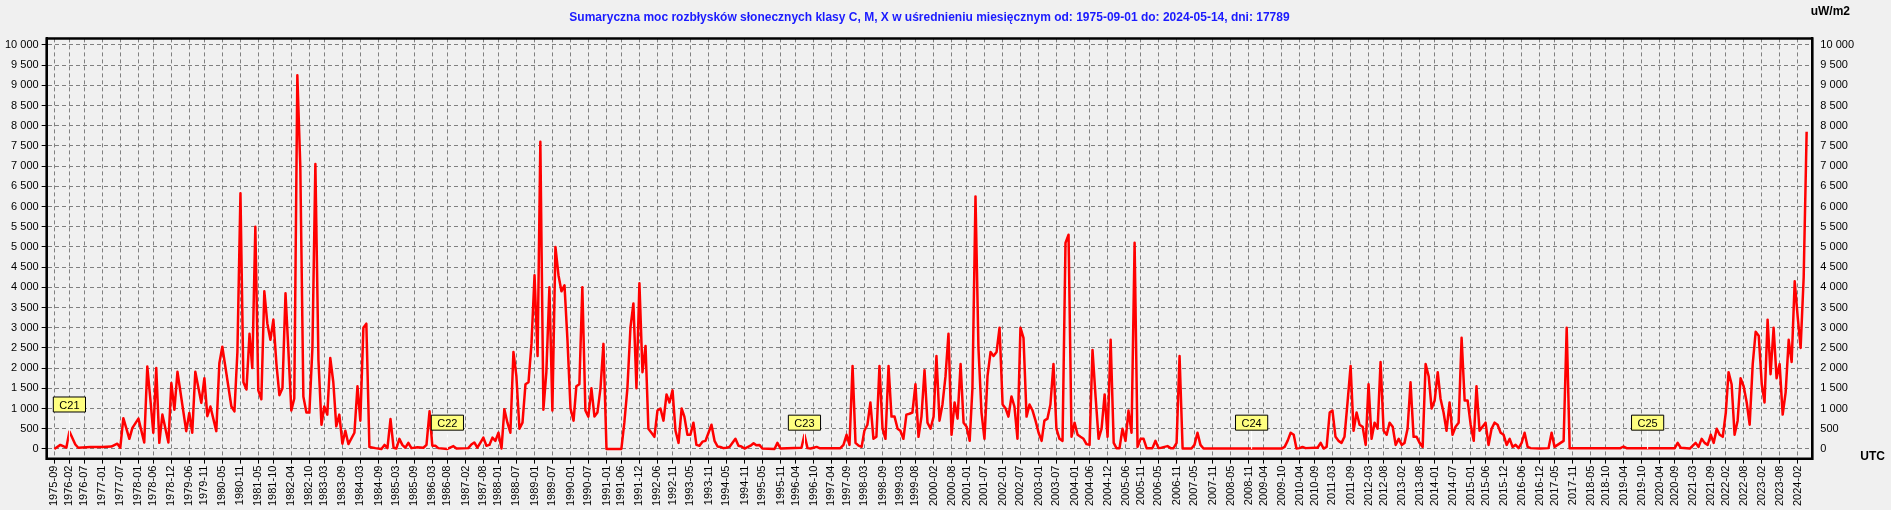 The width and height of the screenshot is (1891, 510). I want to click on x-tick-label: 1985-09, so click(413, 486).